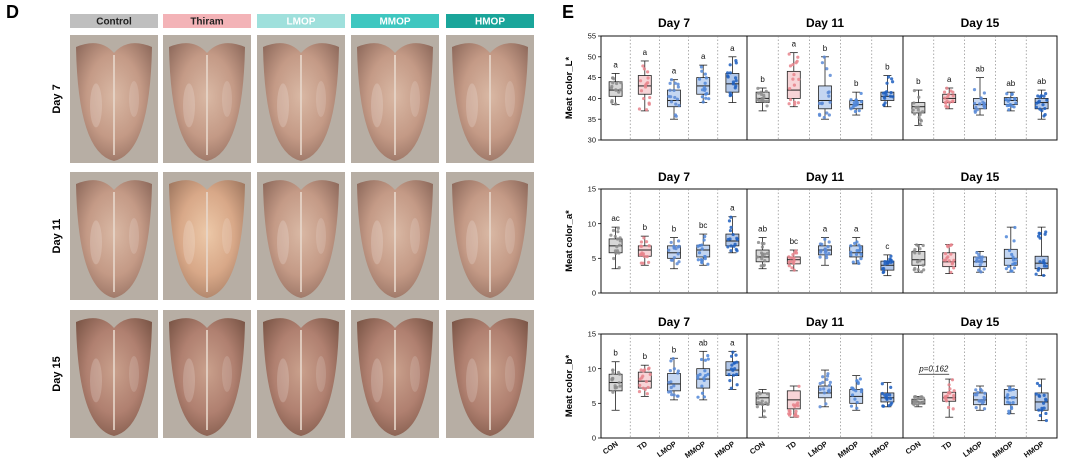 The height and width of the screenshot is (463, 1080). I want to click on y-tick-label: 40, so click(592, 98).